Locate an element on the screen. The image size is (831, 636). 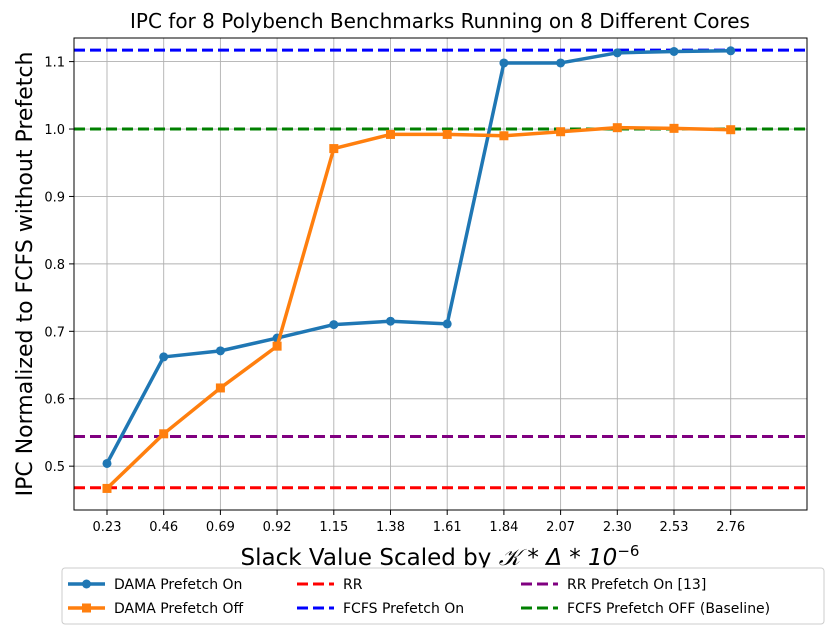
legend-label: DAMA Prefetch On is located at coordinates (178, 585).